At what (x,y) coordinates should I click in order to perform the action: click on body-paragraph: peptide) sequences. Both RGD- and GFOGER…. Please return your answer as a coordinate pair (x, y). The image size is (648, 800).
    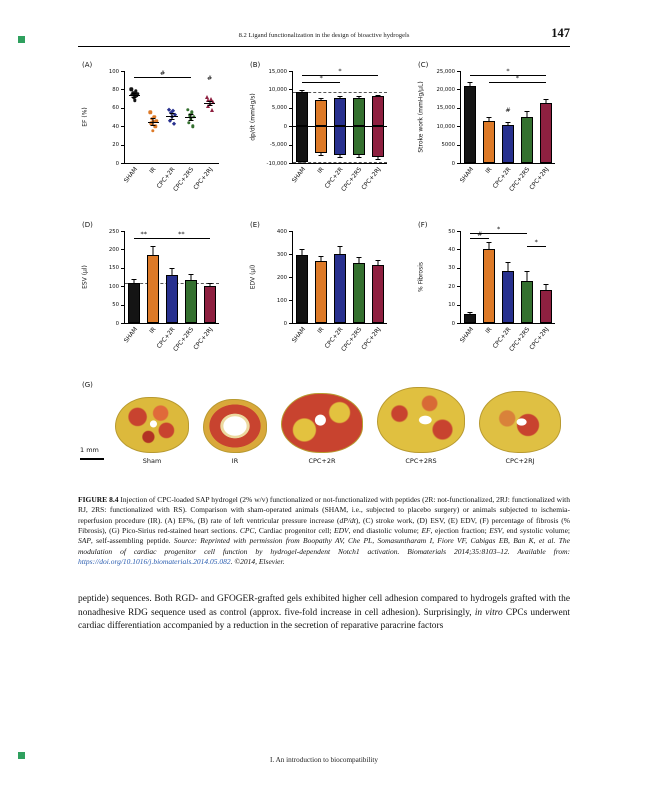
    Looking at the image, I should click on (324, 613).